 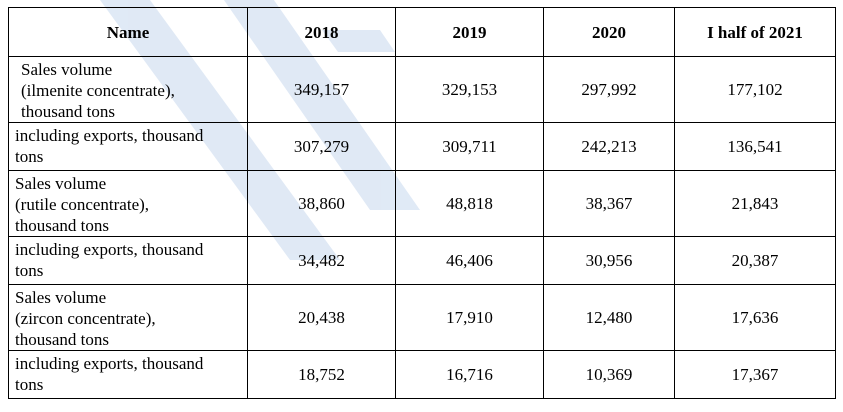 I want to click on cell-value: 307,279, so click(x=321, y=146).